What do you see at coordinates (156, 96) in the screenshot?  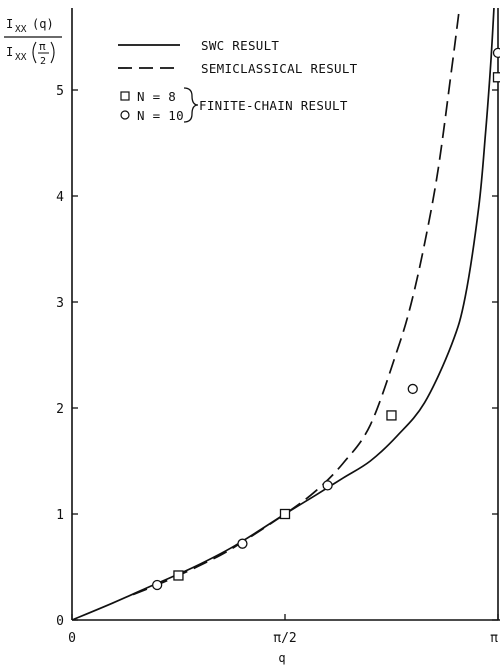 I see `legend-label-n8: N = 8` at bounding box center [156, 96].